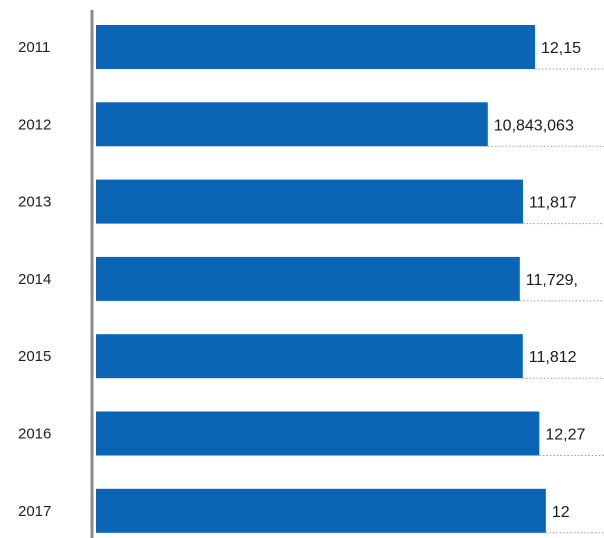 The height and width of the screenshot is (538, 604). Describe the element at coordinates (561, 512) in the screenshot. I see `value-label: 12` at that location.